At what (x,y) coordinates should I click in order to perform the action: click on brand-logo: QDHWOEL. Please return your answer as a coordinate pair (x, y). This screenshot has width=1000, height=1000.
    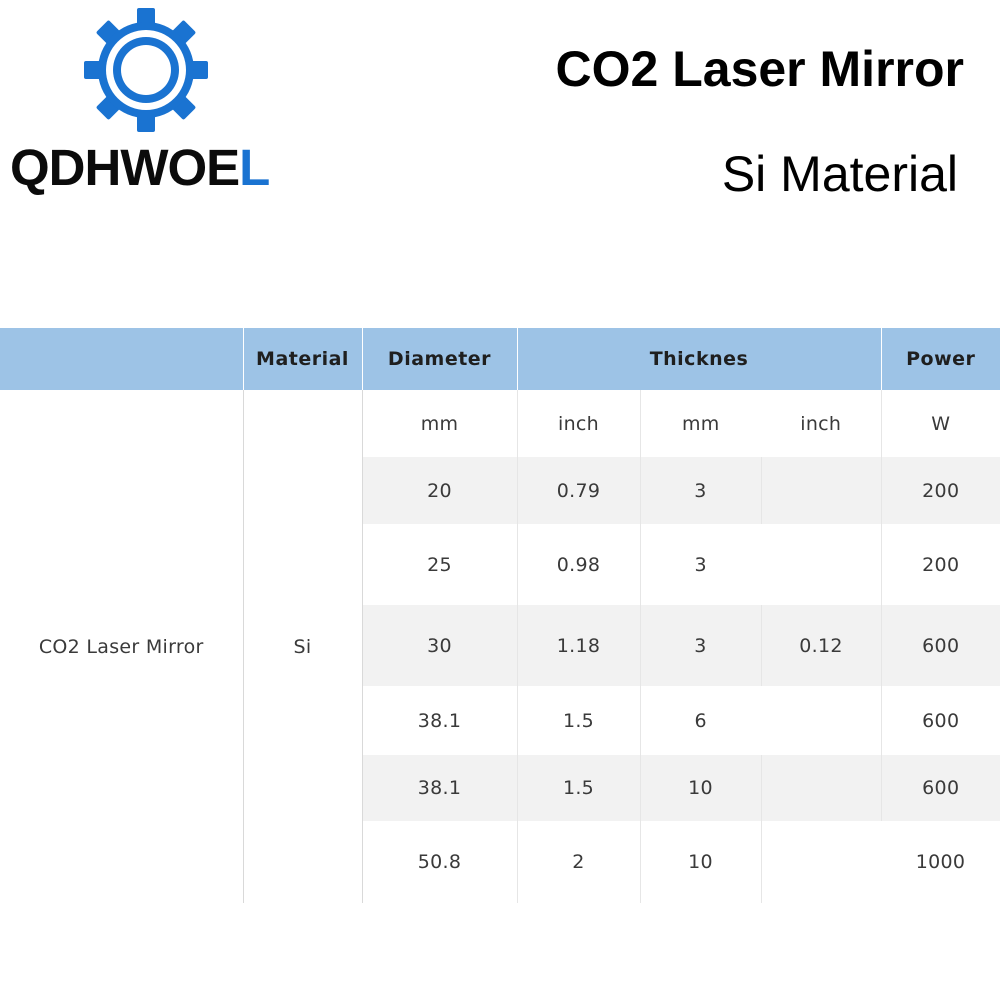
    Looking at the image, I should click on (154, 101).